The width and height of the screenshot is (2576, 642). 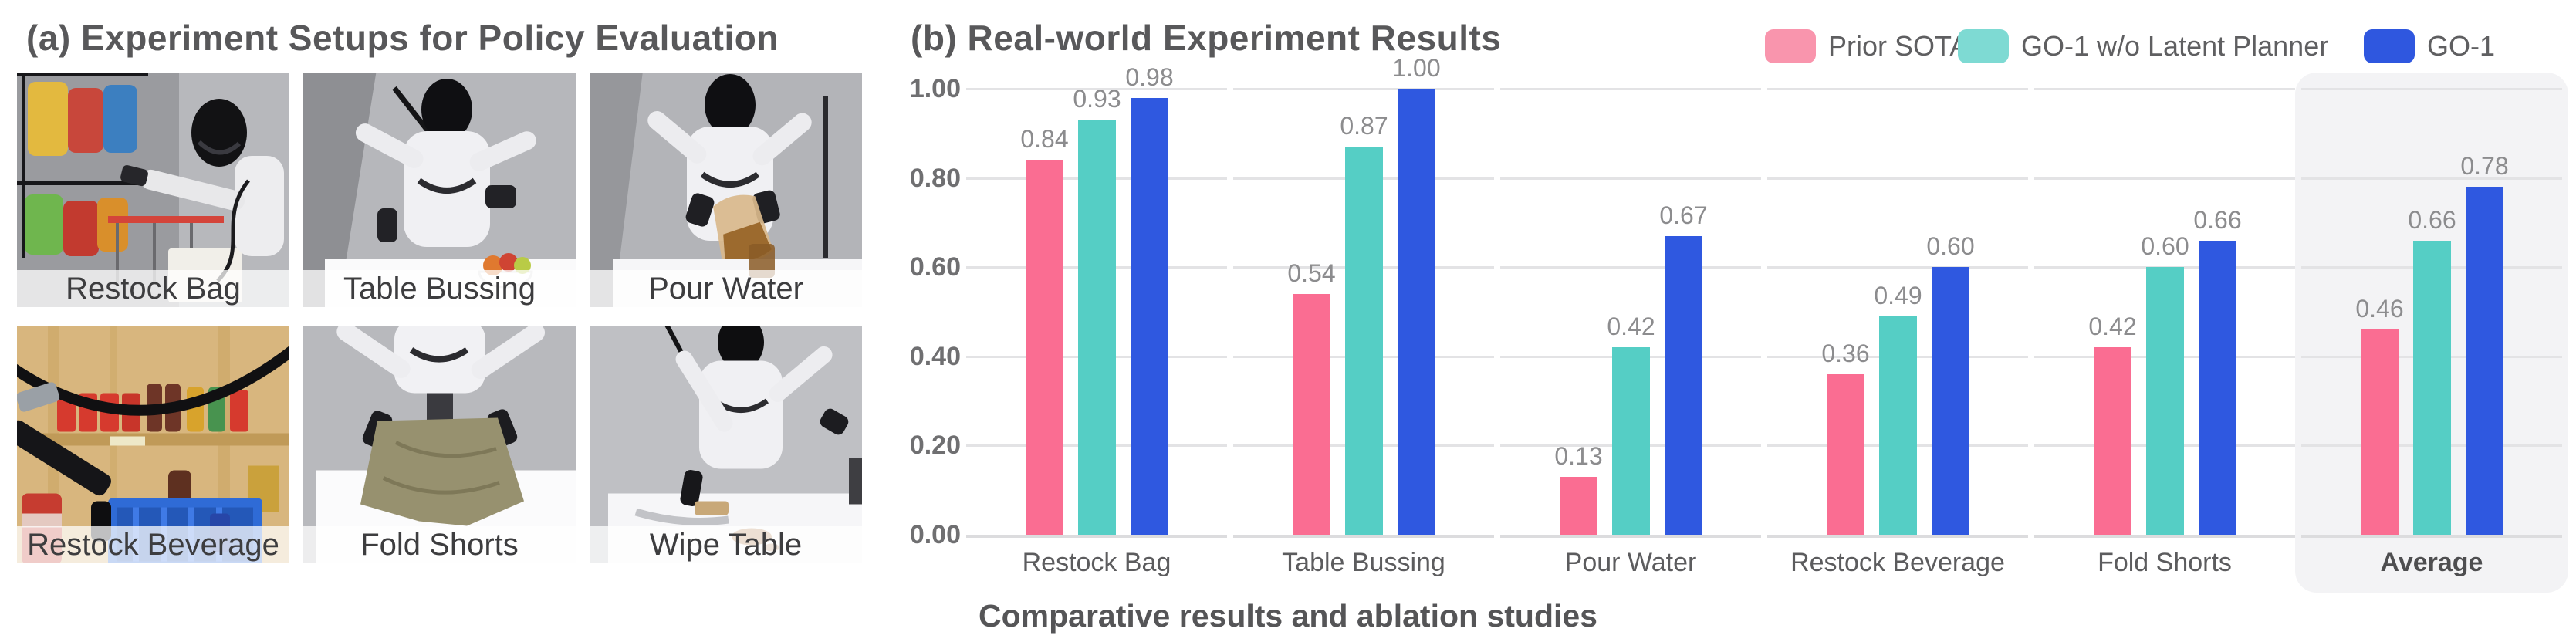 What do you see at coordinates (1097, 99) in the screenshot?
I see `value-label-go-1-w-o-latent-planner-restock-bag: 0.93` at bounding box center [1097, 99].